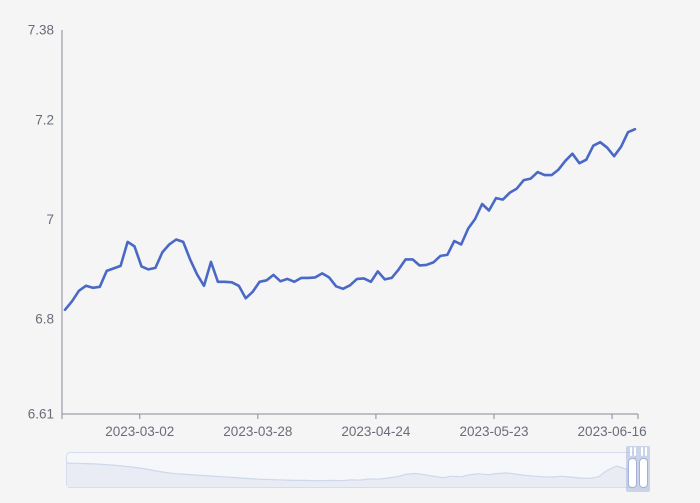 This screenshot has width=700, height=503. I want to click on y-axis-tick-label: 6.8, so click(44, 319).